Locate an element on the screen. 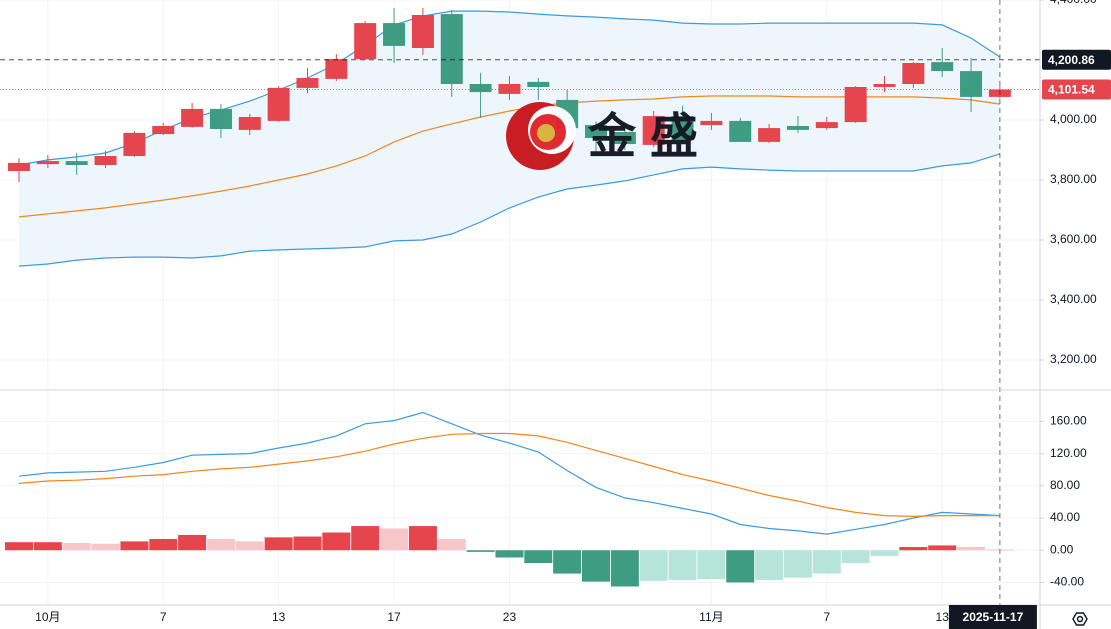 Image resolution: width=1111 pixels, height=629 pixels. macd-line is located at coordinates (509, 475).